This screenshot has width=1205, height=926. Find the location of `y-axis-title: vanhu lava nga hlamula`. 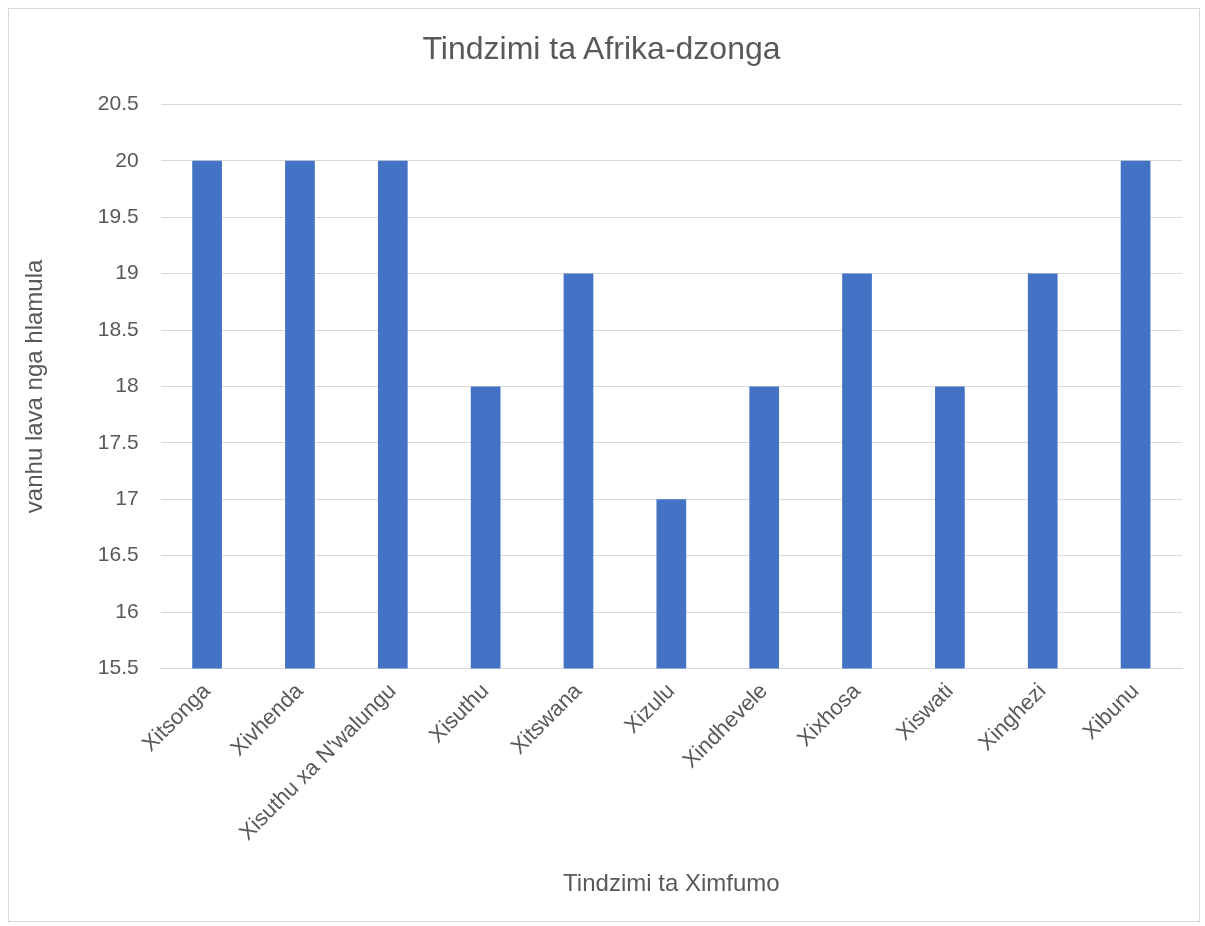

y-axis-title: vanhu lava nga hlamula is located at coordinates (34, 386).